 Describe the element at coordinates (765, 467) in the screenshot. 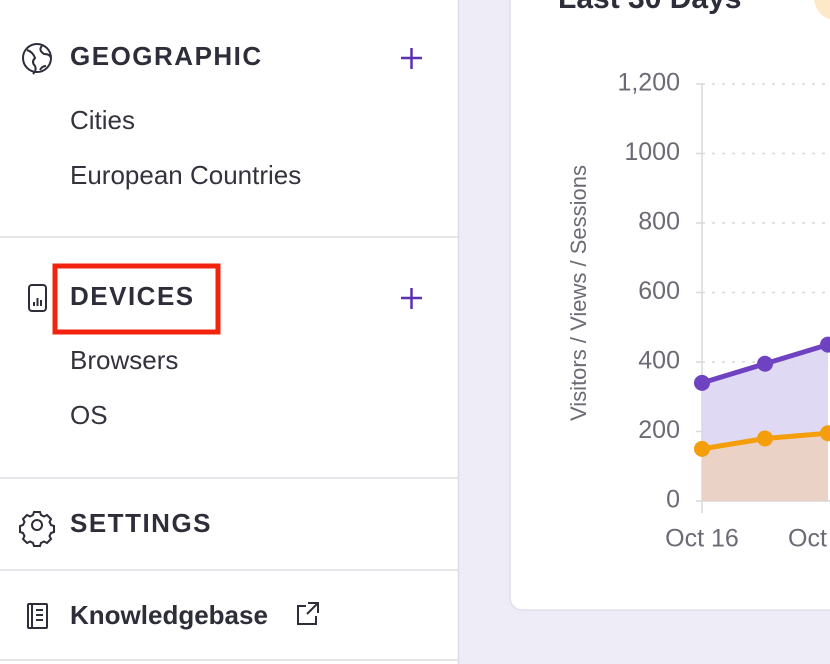

I see `series-area` at that location.